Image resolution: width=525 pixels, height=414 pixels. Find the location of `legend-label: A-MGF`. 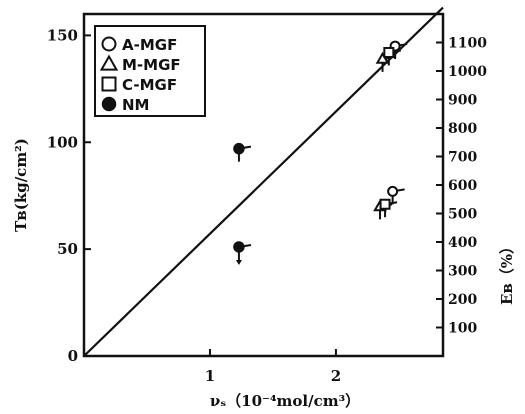

legend-label: A-MGF is located at coordinates (149, 45).